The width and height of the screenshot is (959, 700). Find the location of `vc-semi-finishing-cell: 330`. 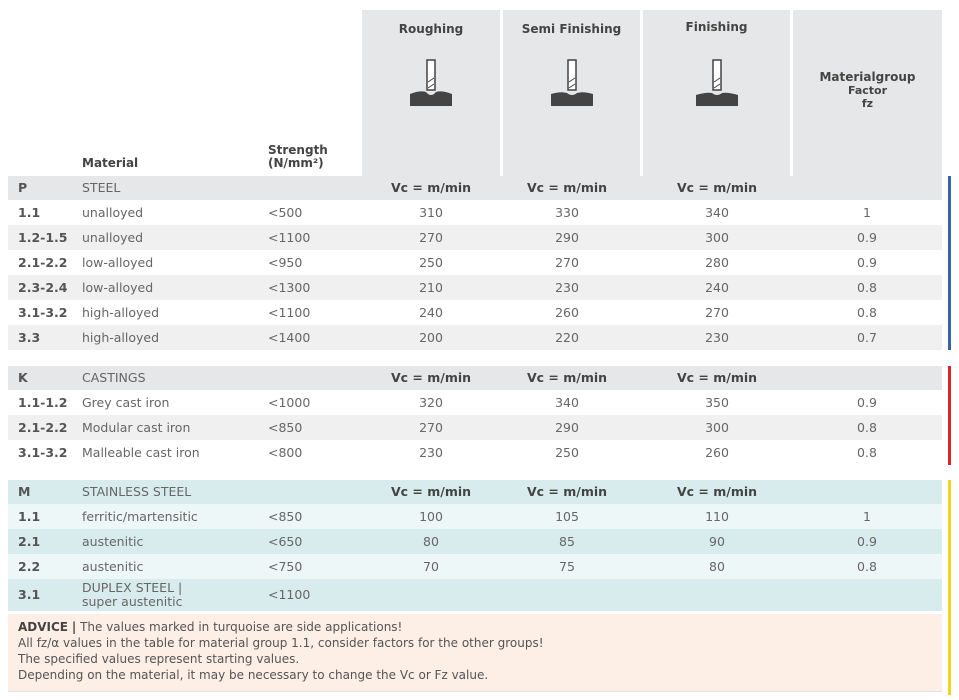

vc-semi-finishing-cell: 330 is located at coordinates (567, 212).